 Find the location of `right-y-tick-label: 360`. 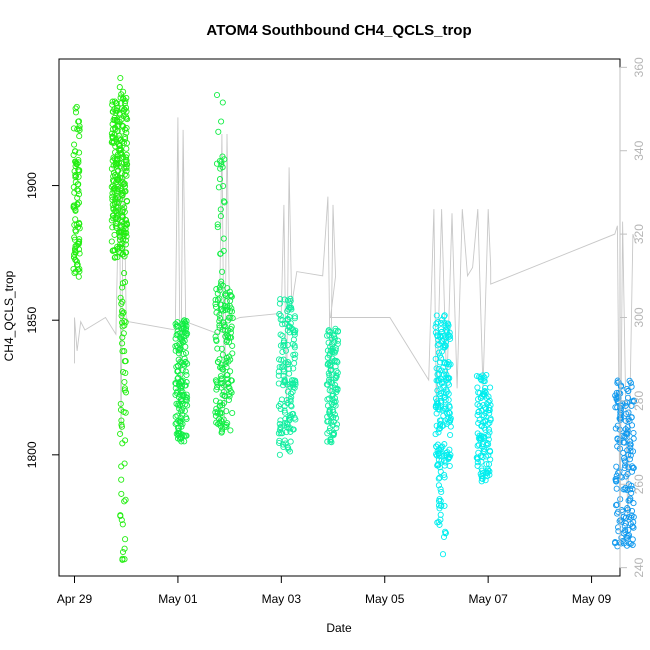

right-y-tick-label: 360 is located at coordinates (639, 67).